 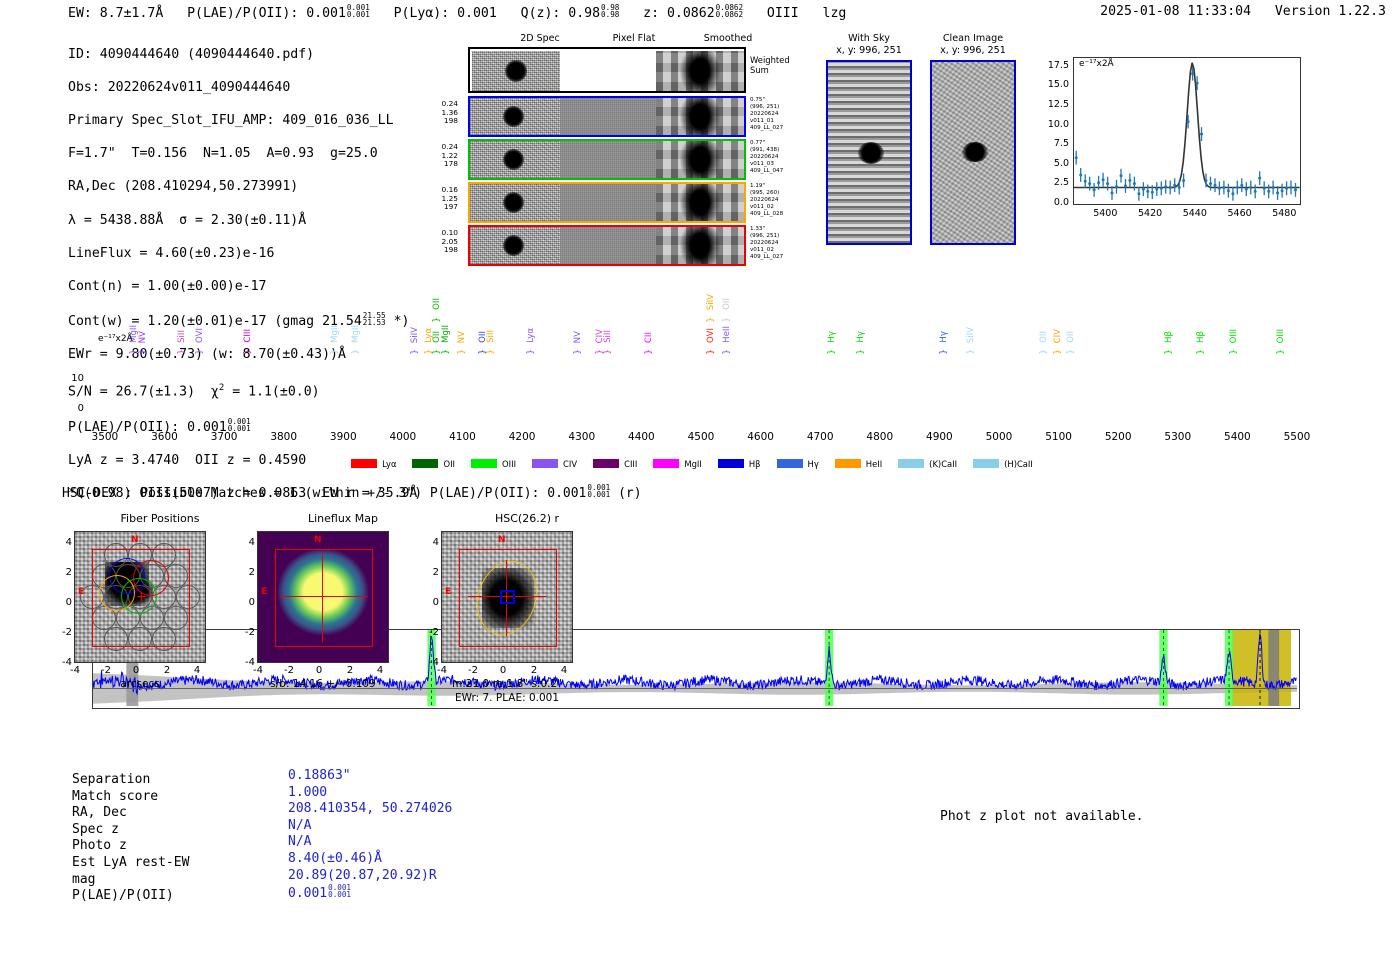 What do you see at coordinates (560, 13) in the screenshot?
I see `header-qz-label: Q(z): 0.98` at bounding box center [560, 13].